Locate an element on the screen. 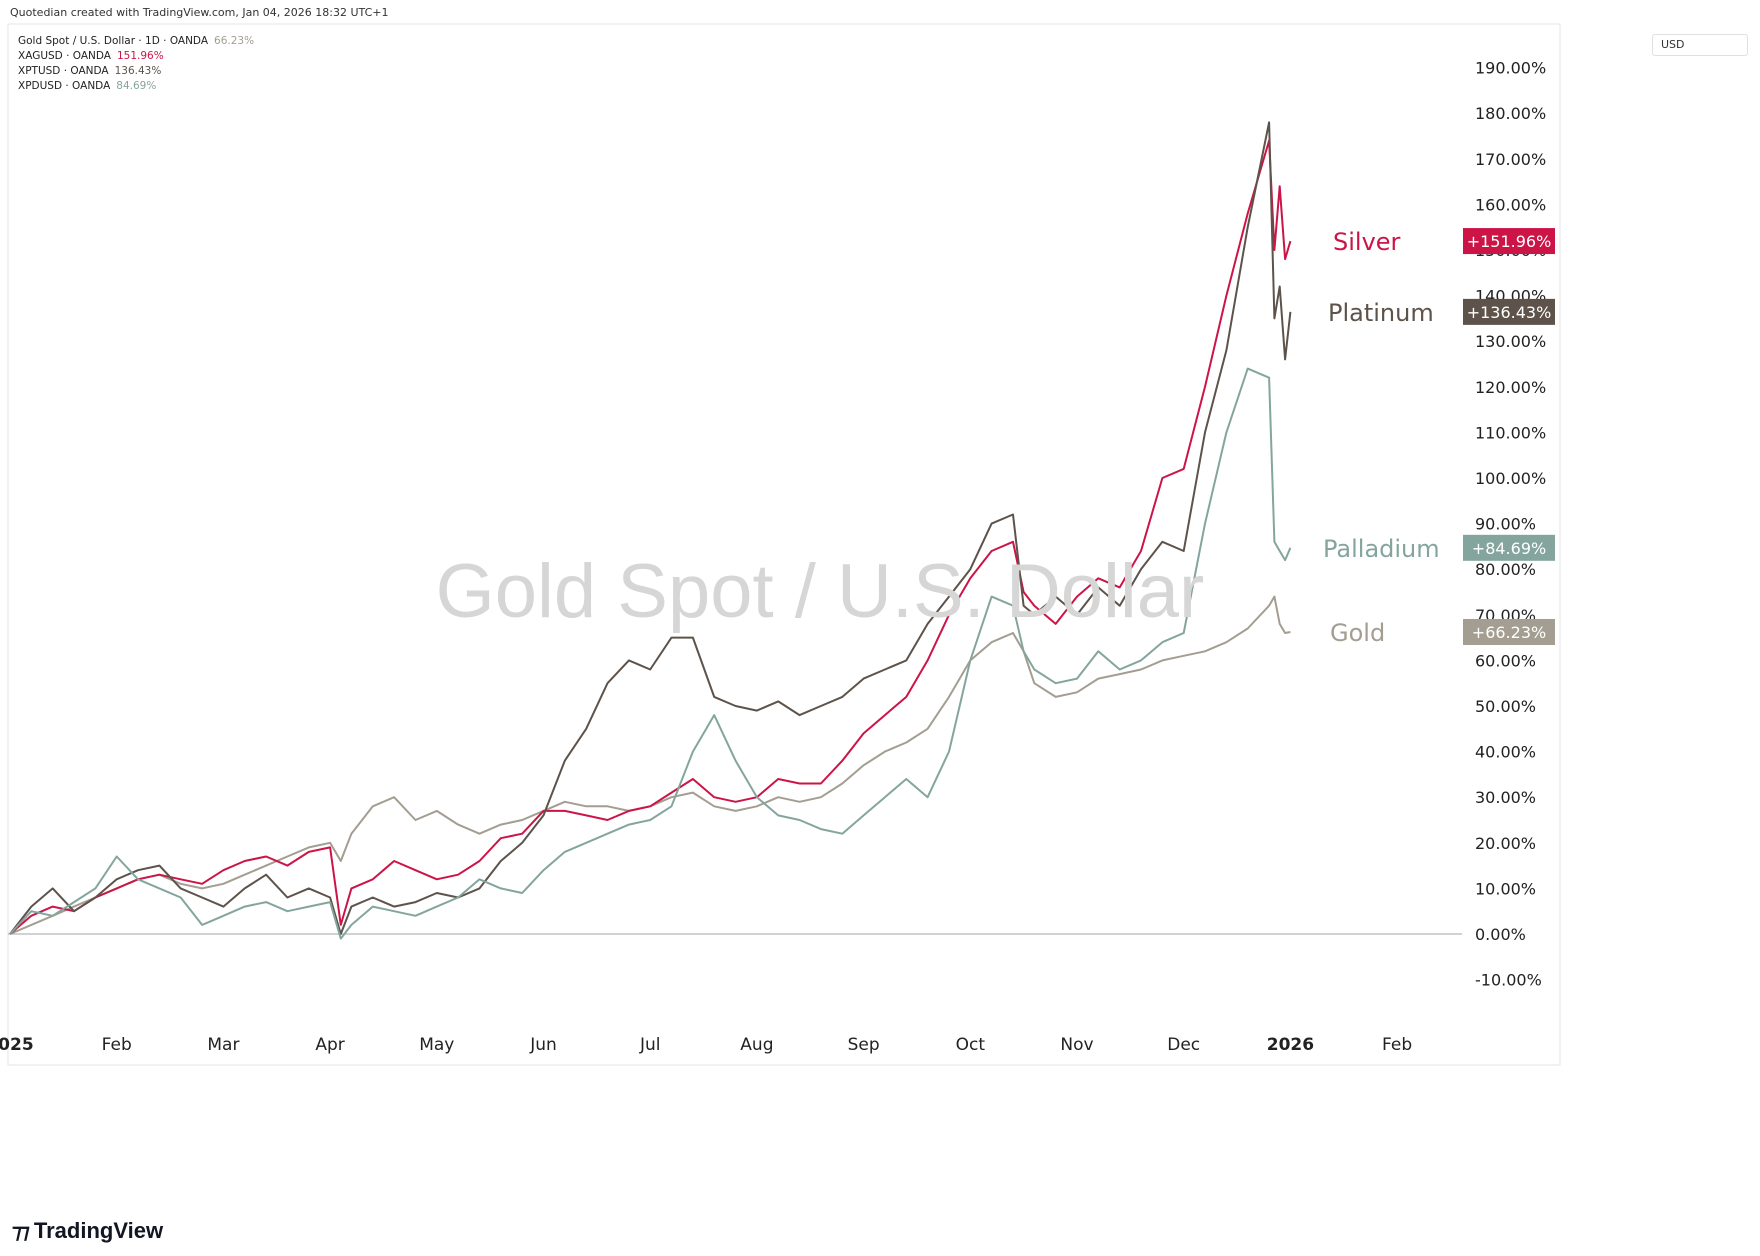 The height and width of the screenshot is (1256, 1760). x-tick-label: Aug is located at coordinates (756, 1045).